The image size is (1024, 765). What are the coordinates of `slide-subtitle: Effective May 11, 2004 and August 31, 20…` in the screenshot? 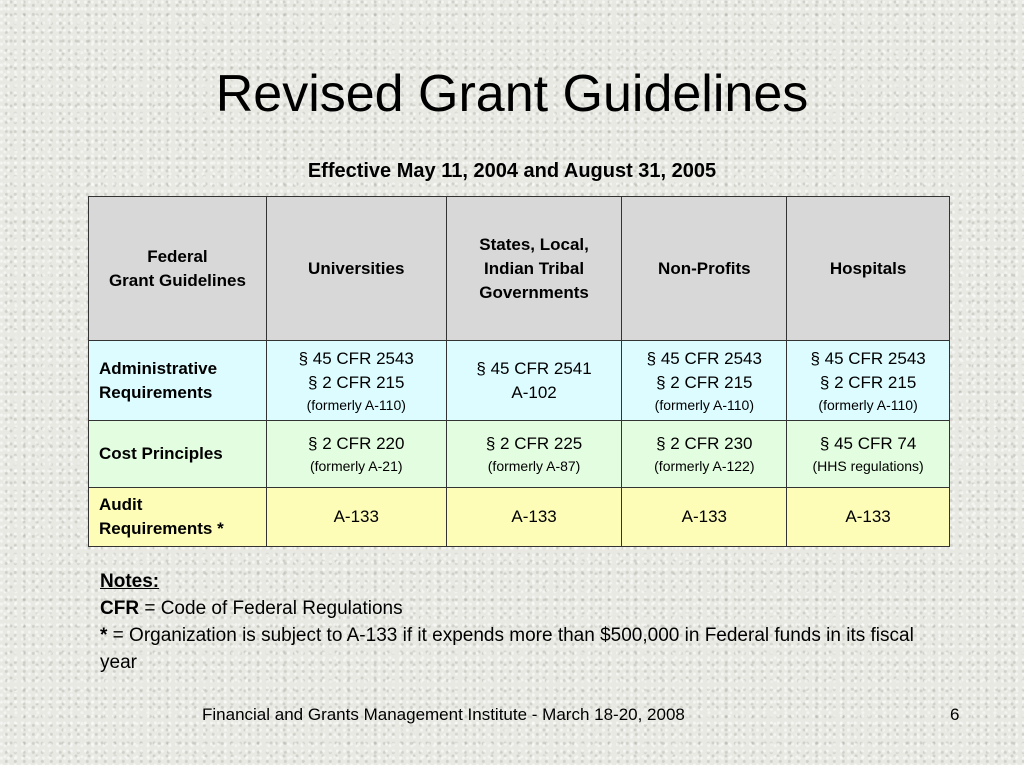 It's located at (512, 171).